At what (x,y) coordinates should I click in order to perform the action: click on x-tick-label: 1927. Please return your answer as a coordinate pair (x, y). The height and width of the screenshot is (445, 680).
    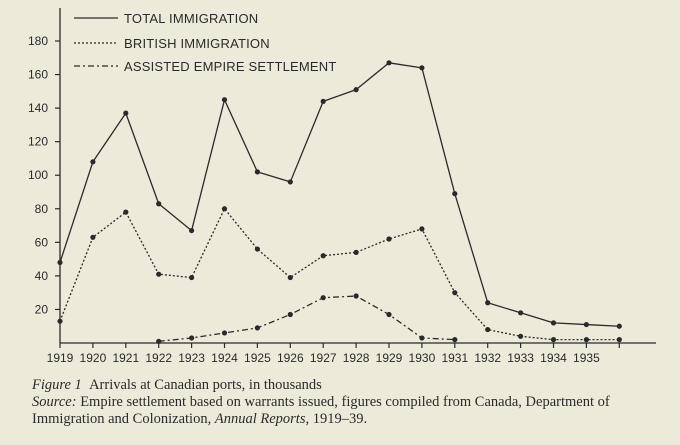
    Looking at the image, I should click on (323, 358).